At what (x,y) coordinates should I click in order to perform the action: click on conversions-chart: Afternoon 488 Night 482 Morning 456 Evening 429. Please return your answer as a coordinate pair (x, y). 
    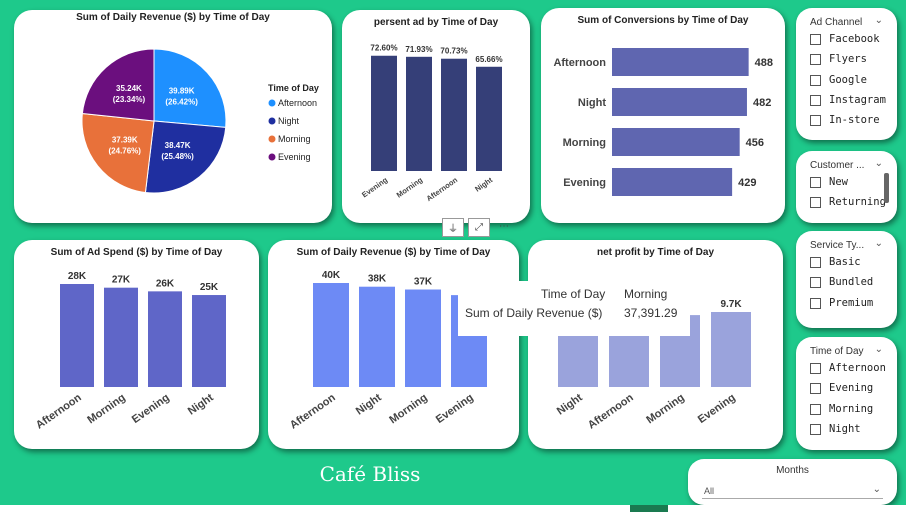
    Looking at the image, I should click on (663, 115).